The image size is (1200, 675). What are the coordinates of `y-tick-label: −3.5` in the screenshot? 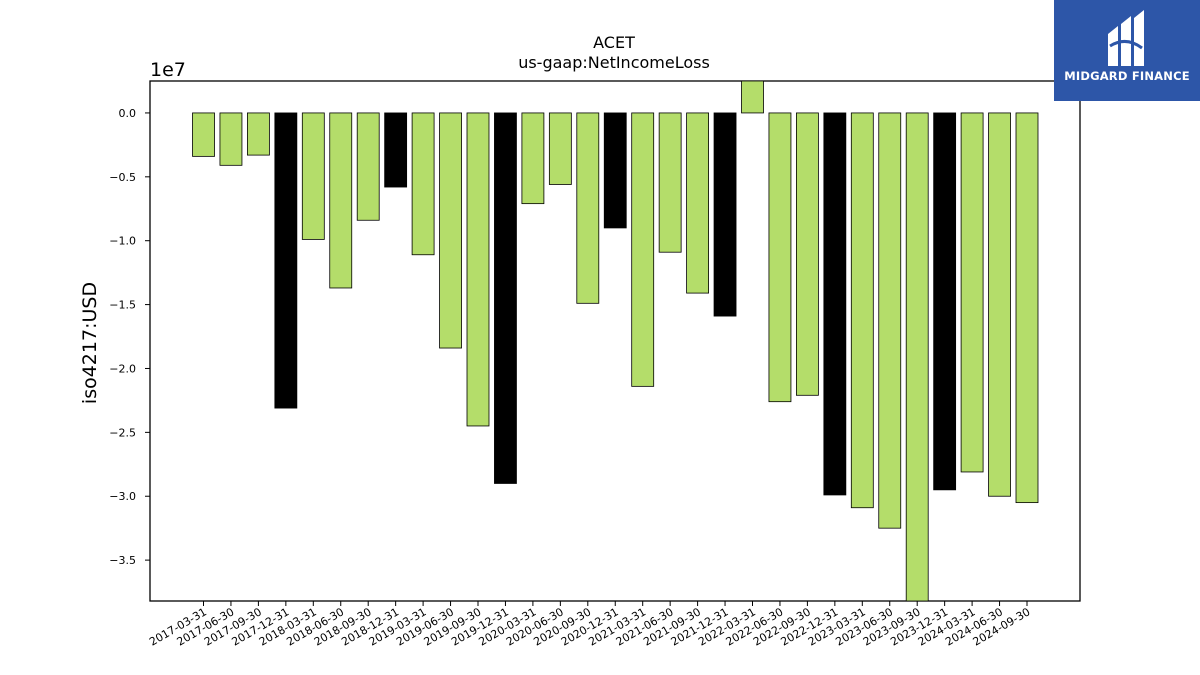 It's located at (122, 560).